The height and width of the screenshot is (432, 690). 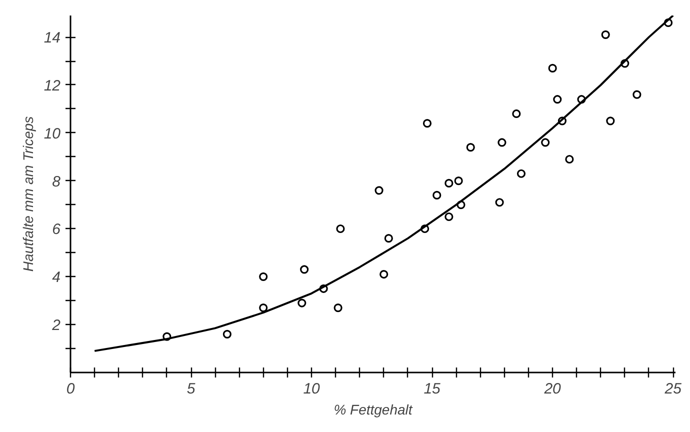 What do you see at coordinates (57, 181) in the screenshot?
I see `y-tick-label: 8` at bounding box center [57, 181].